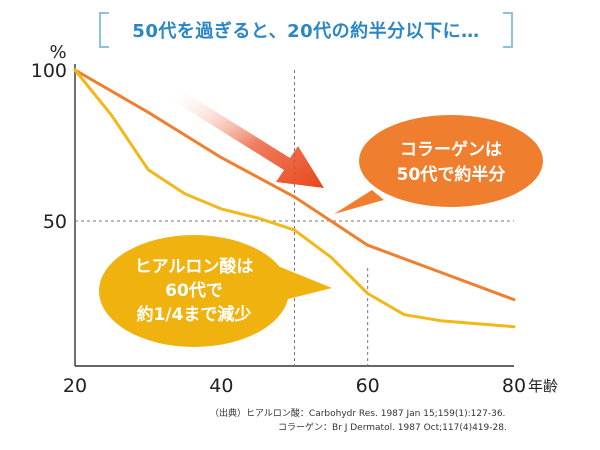 This screenshot has height=450, width=600. I want to click on collagen-bubble-tail, so click(359, 202).